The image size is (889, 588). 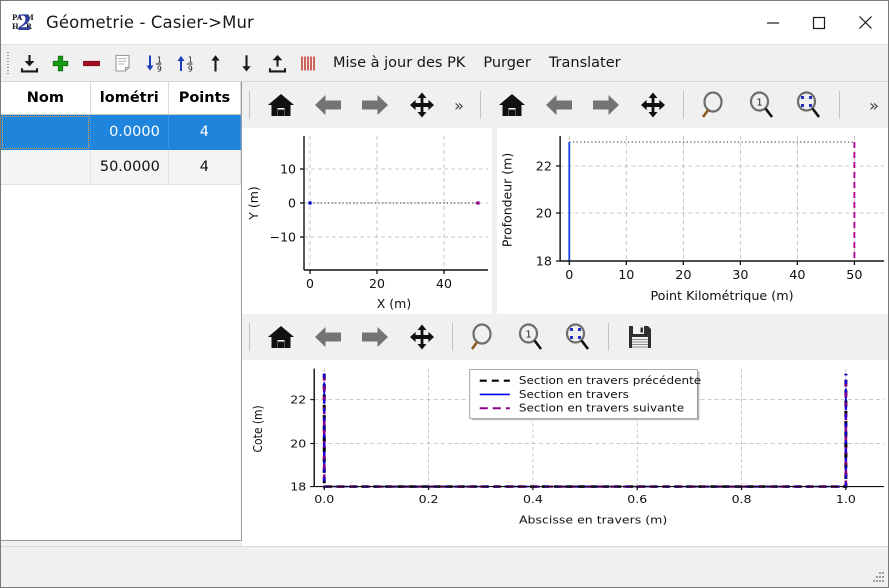 What do you see at coordinates (601, 408) in the screenshot?
I see `svg-text: Section en travers suivante` at bounding box center [601, 408].